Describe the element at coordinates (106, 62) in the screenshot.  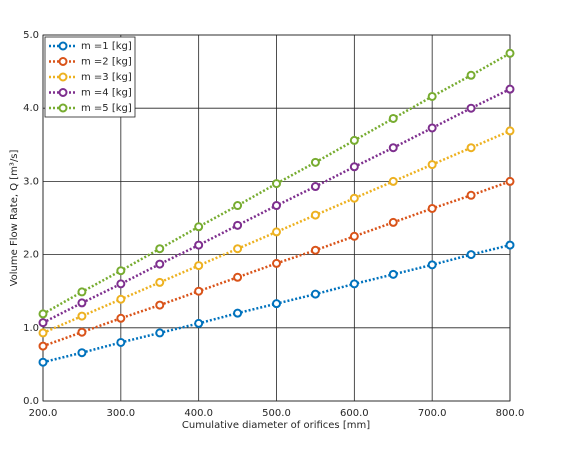
I see `legend-label: m =2 [kg]` at that location.